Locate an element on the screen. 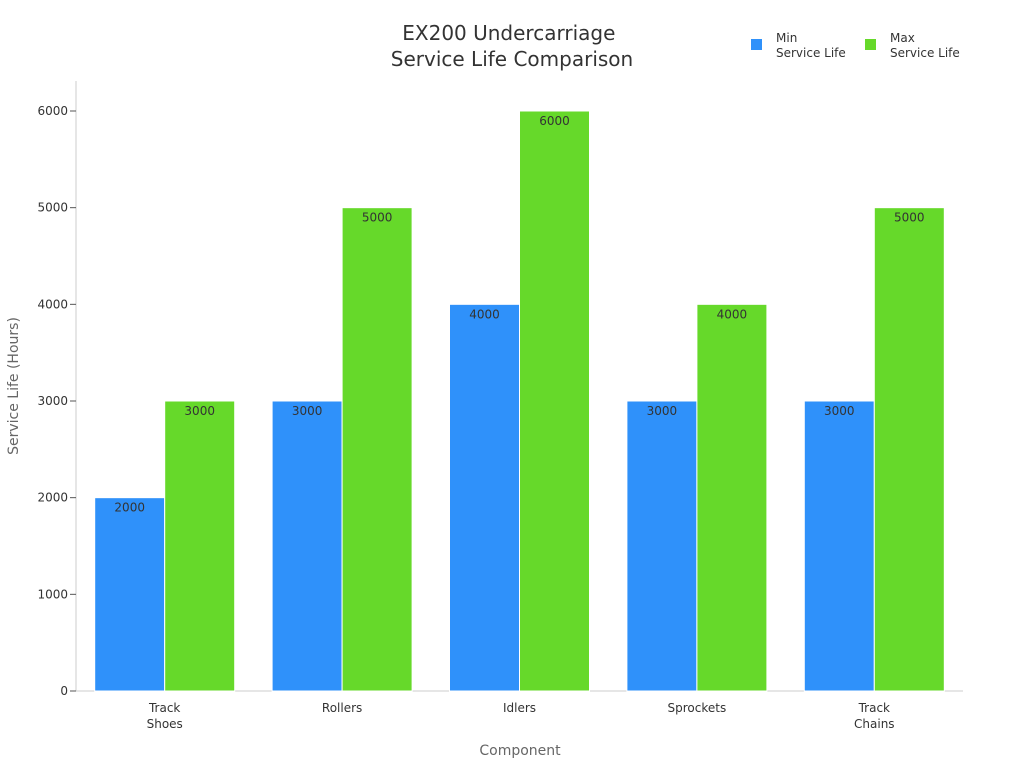 The height and width of the screenshot is (768, 1024). y-tick-label: 5000 is located at coordinates (52, 208).